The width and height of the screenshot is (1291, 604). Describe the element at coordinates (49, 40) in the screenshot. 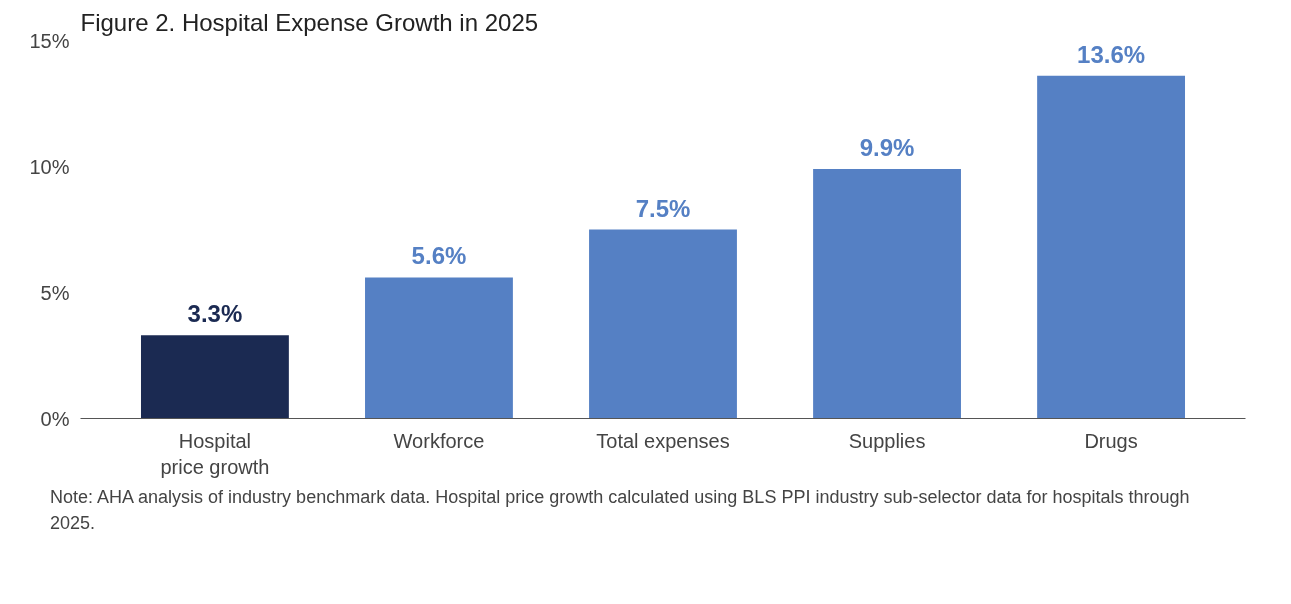

I see `y-tick-label: 15%` at that location.